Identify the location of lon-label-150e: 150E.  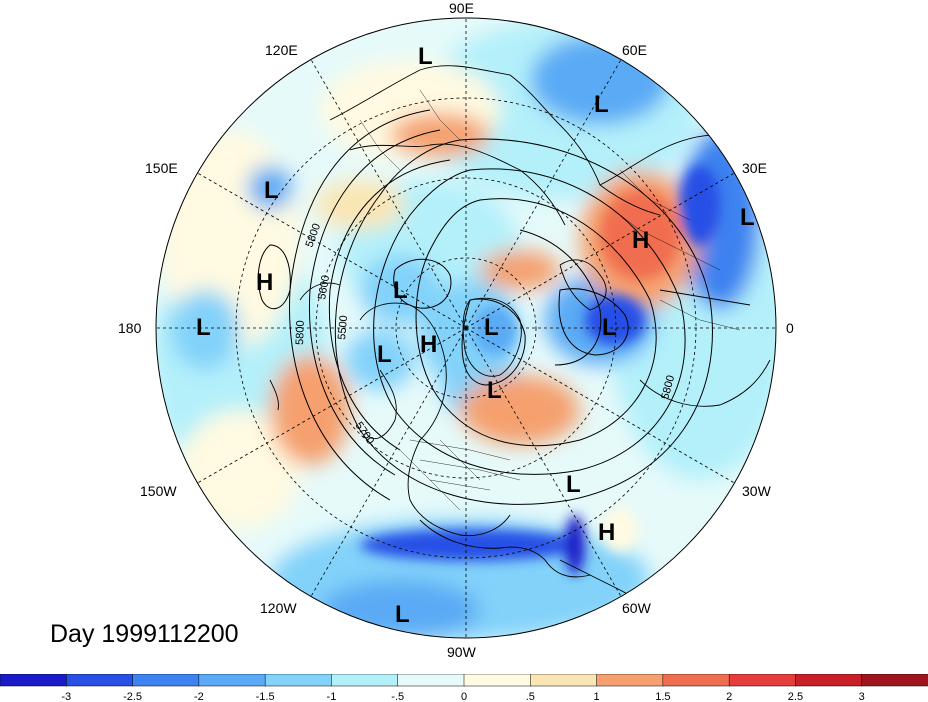
(161, 168).